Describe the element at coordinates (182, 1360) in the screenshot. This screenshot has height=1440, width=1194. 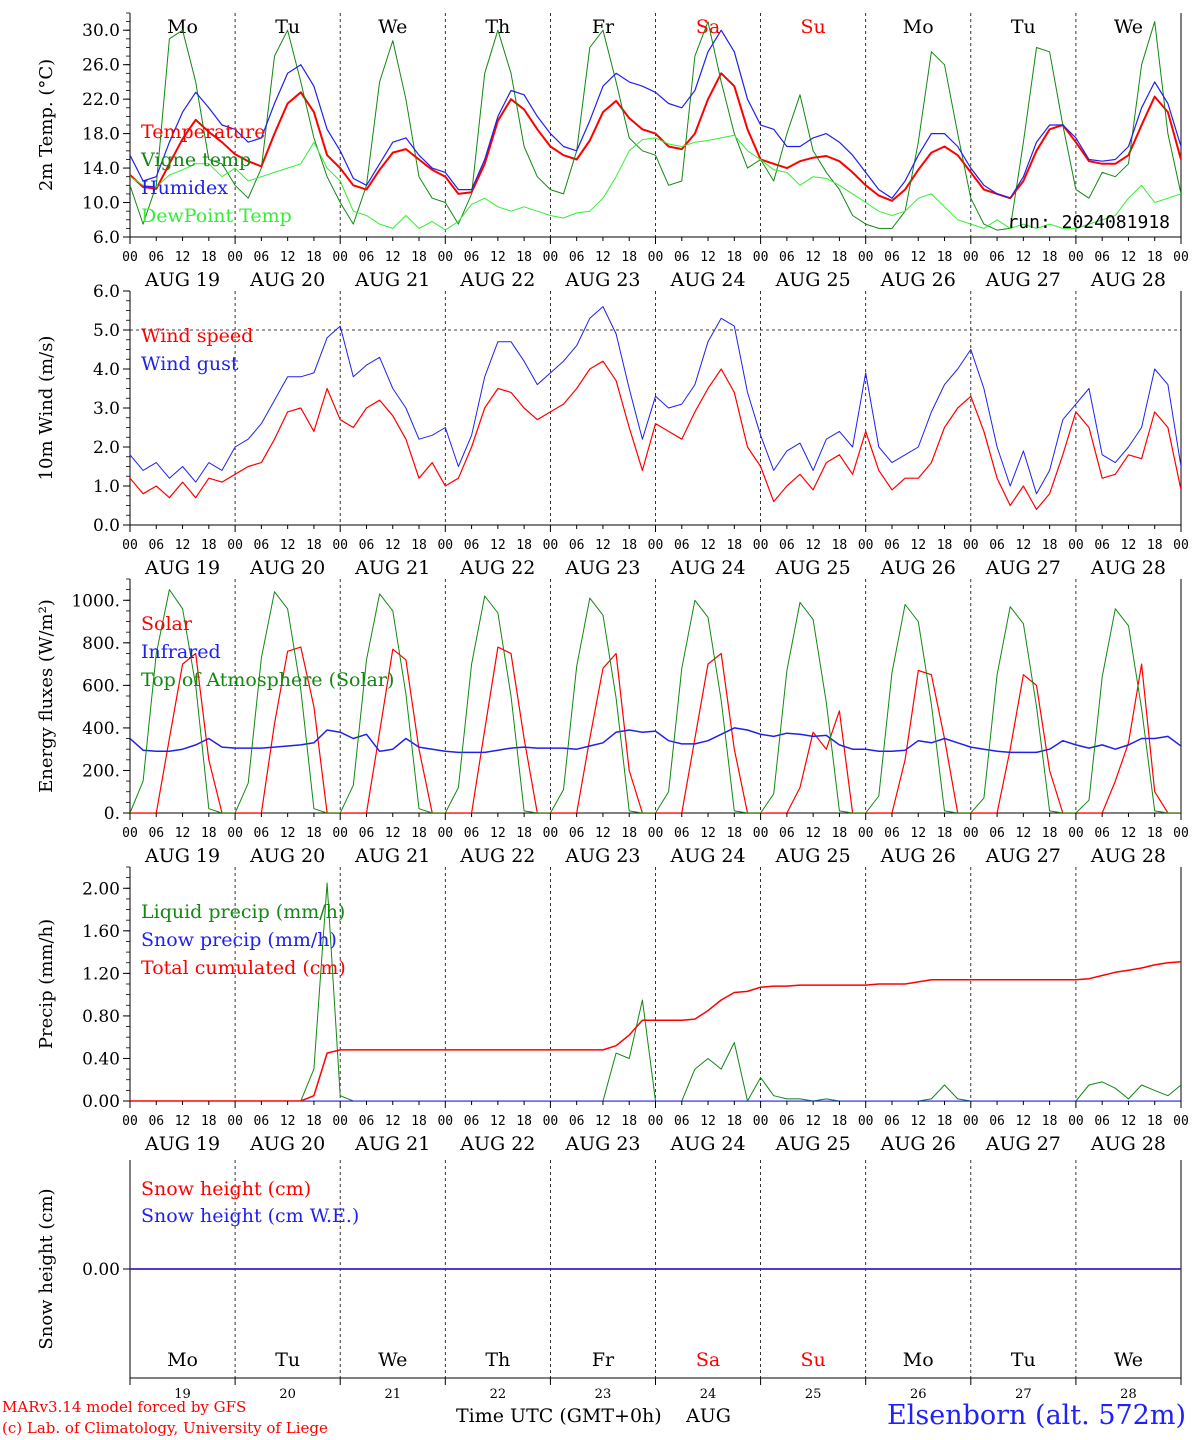
I see `weekday-label: Mo` at that location.